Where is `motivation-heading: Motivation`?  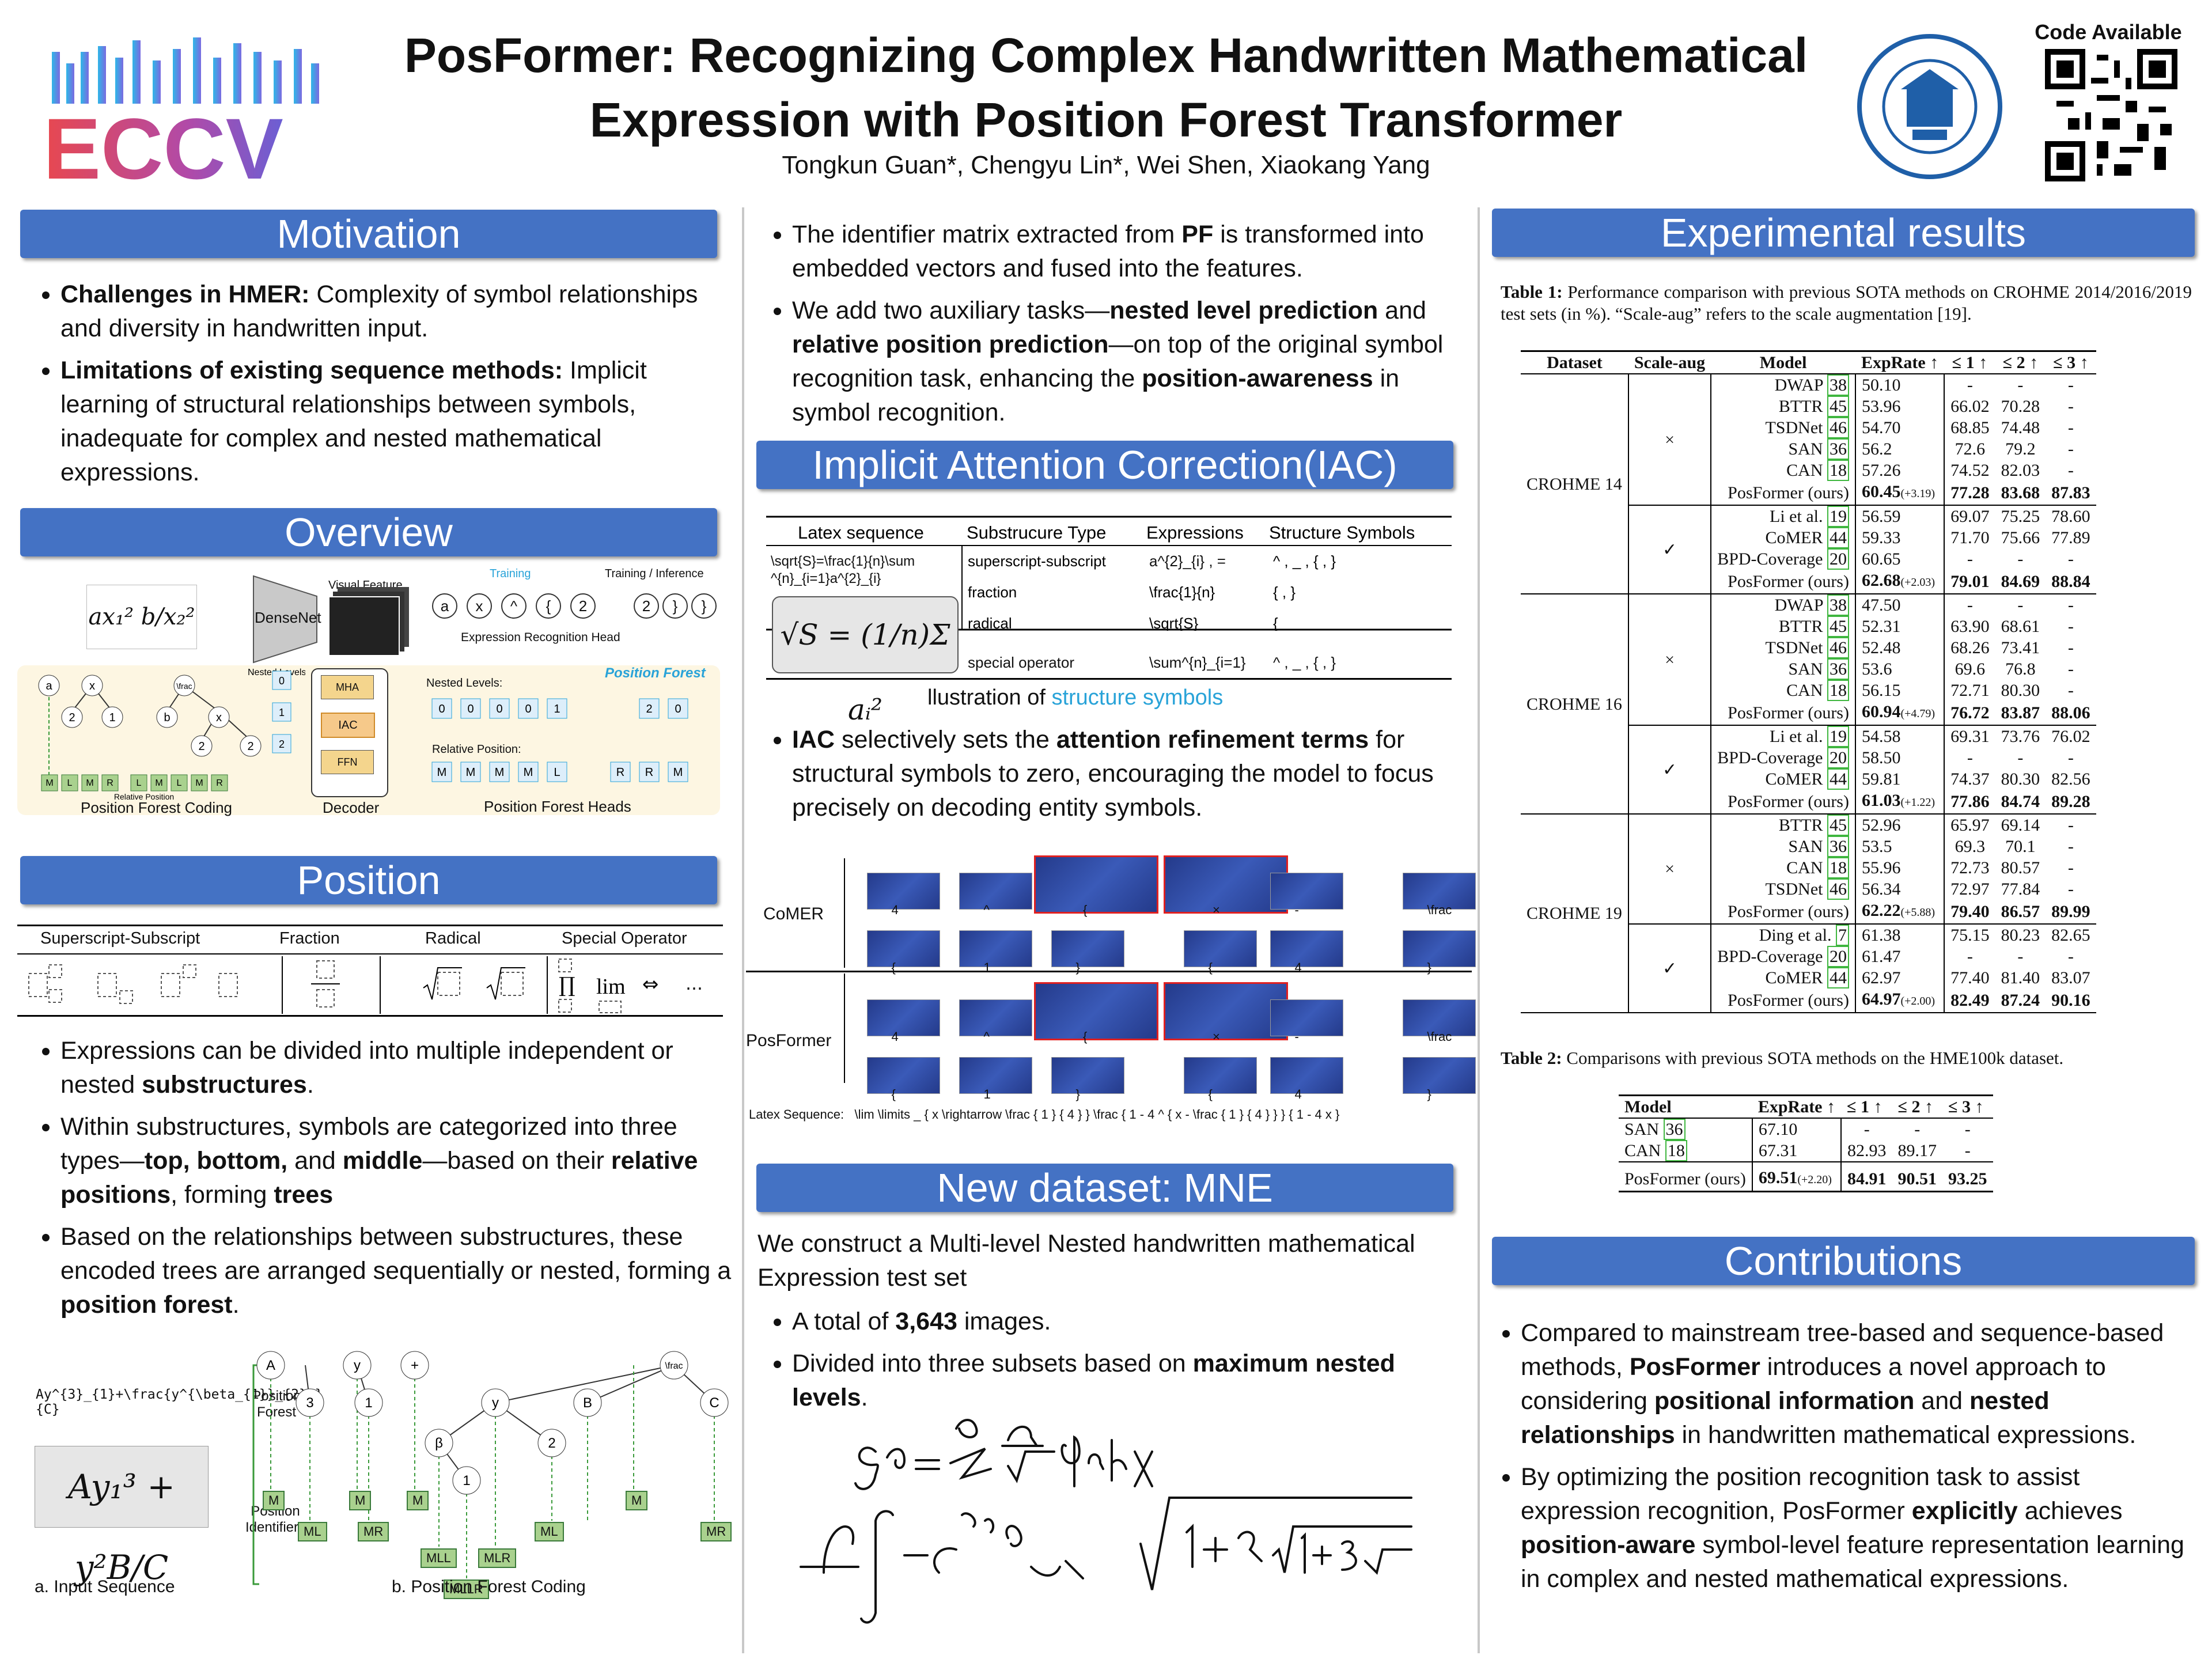
motivation-heading: Motivation is located at coordinates (368, 234).